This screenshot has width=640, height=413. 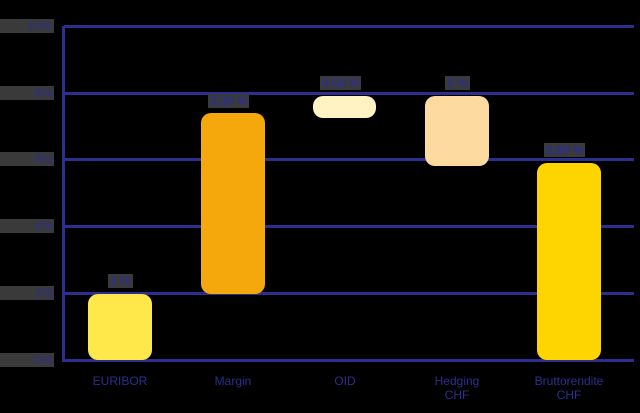 I want to click on bar-margin, so click(x=233, y=203).